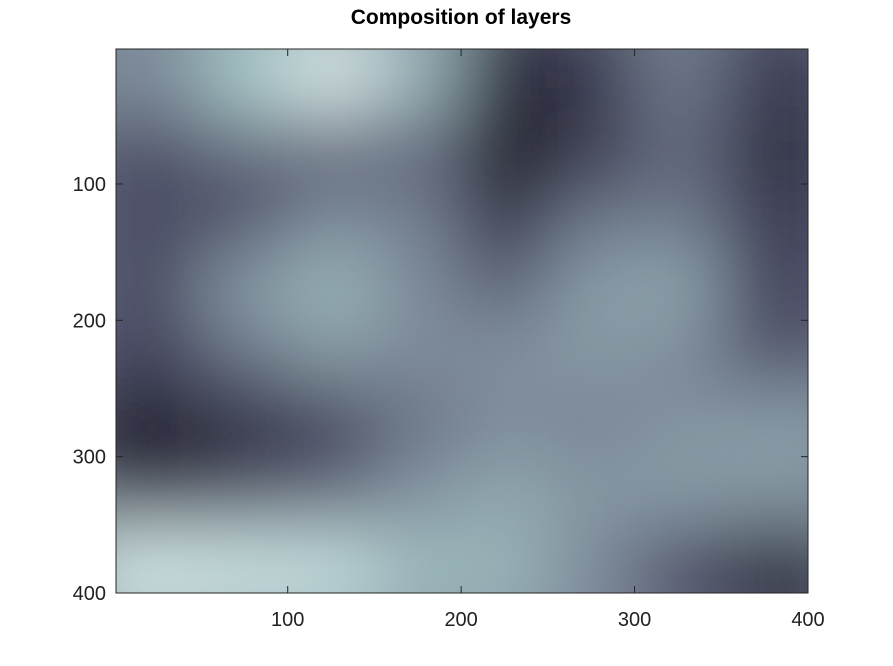  What do you see at coordinates (287, 620) in the screenshot?
I see `x-tick-label: 100` at bounding box center [287, 620].